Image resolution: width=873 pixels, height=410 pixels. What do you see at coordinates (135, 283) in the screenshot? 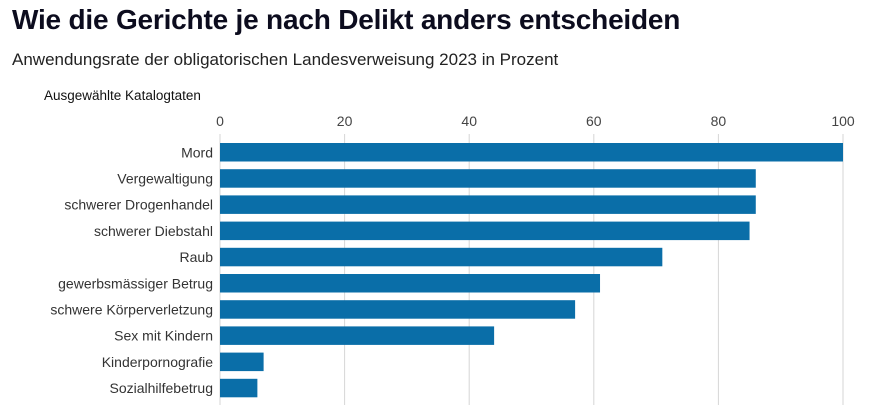
I see `category-label: gewerbsmässiger Betrug` at bounding box center [135, 283].